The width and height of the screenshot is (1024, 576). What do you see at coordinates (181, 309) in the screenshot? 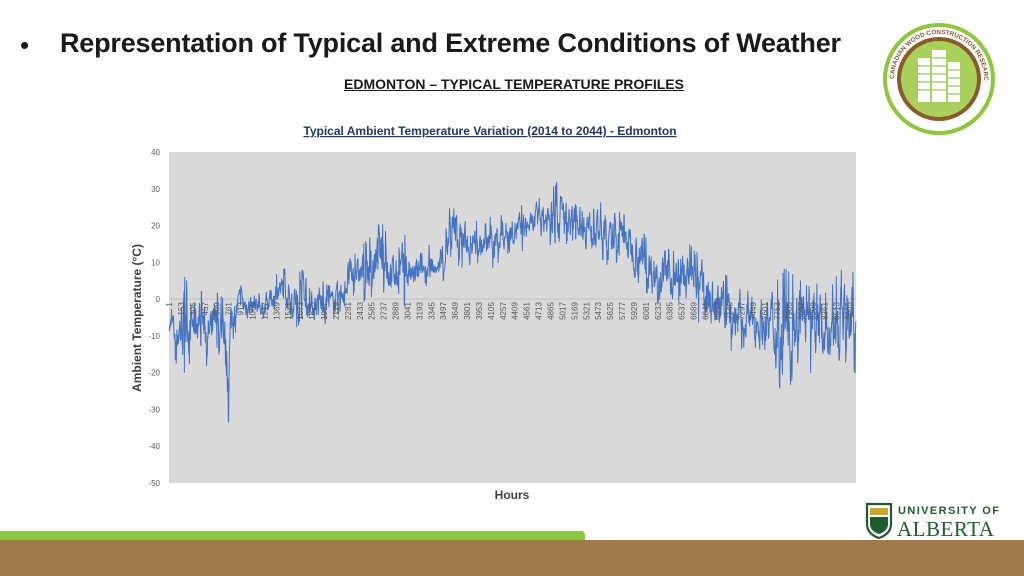
I see `x-tick-label: 153` at bounding box center [181, 309].